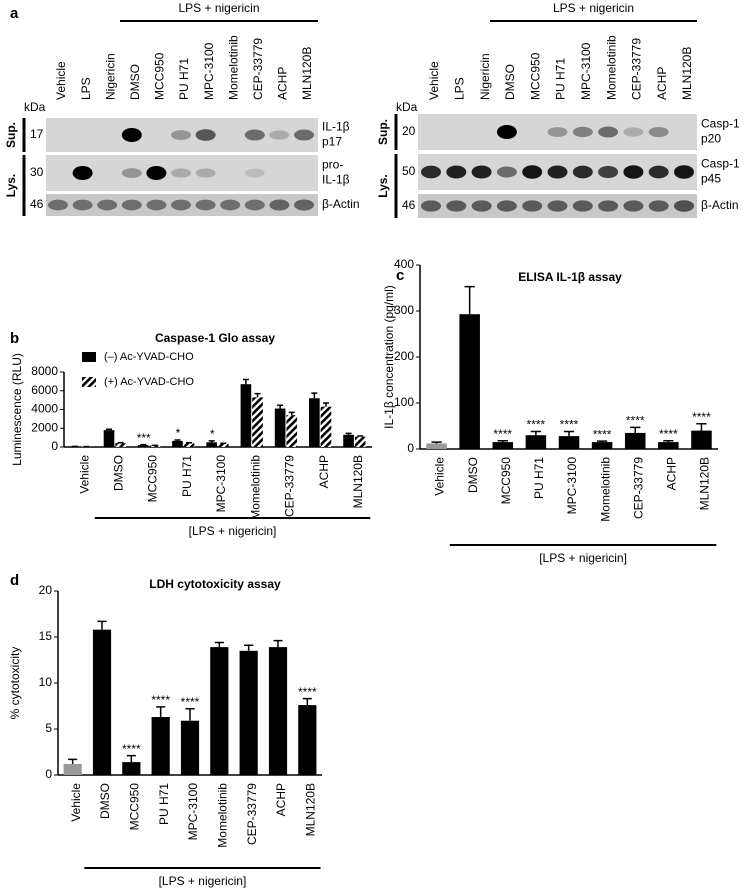 The image size is (755, 895). I want to click on band-label: IL-1β, so click(336, 127).